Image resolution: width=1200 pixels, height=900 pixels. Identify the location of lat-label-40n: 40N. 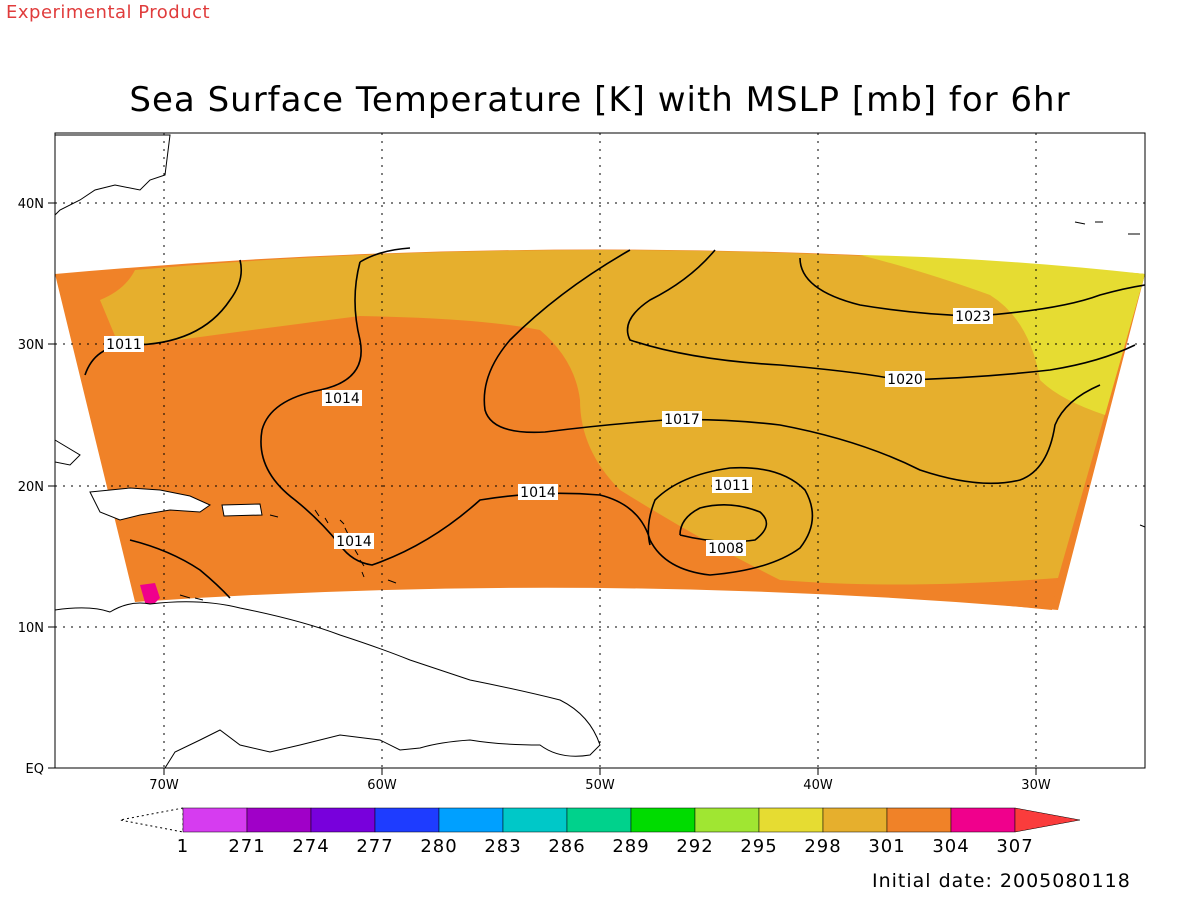
(31, 204).